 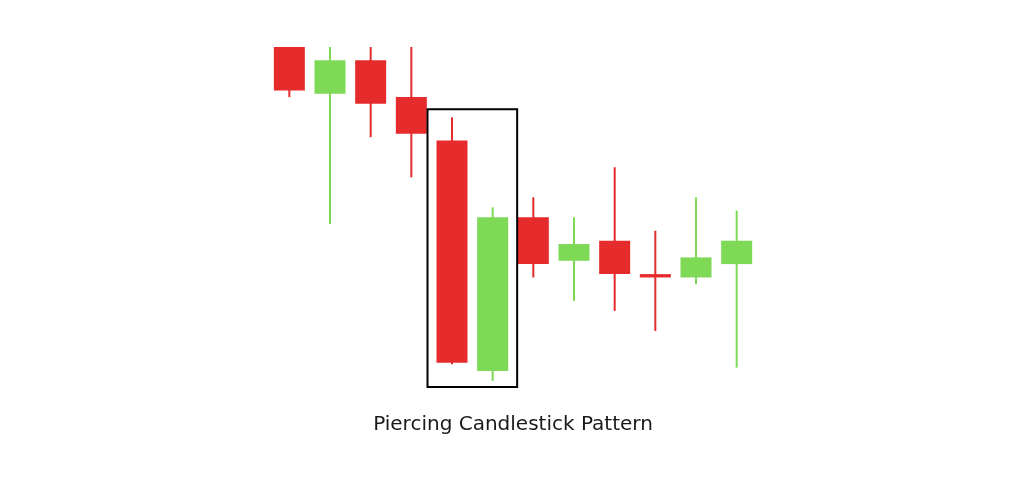 What do you see at coordinates (513, 423) in the screenshot?
I see `text: Piercing Candlestick Pattern` at bounding box center [513, 423].